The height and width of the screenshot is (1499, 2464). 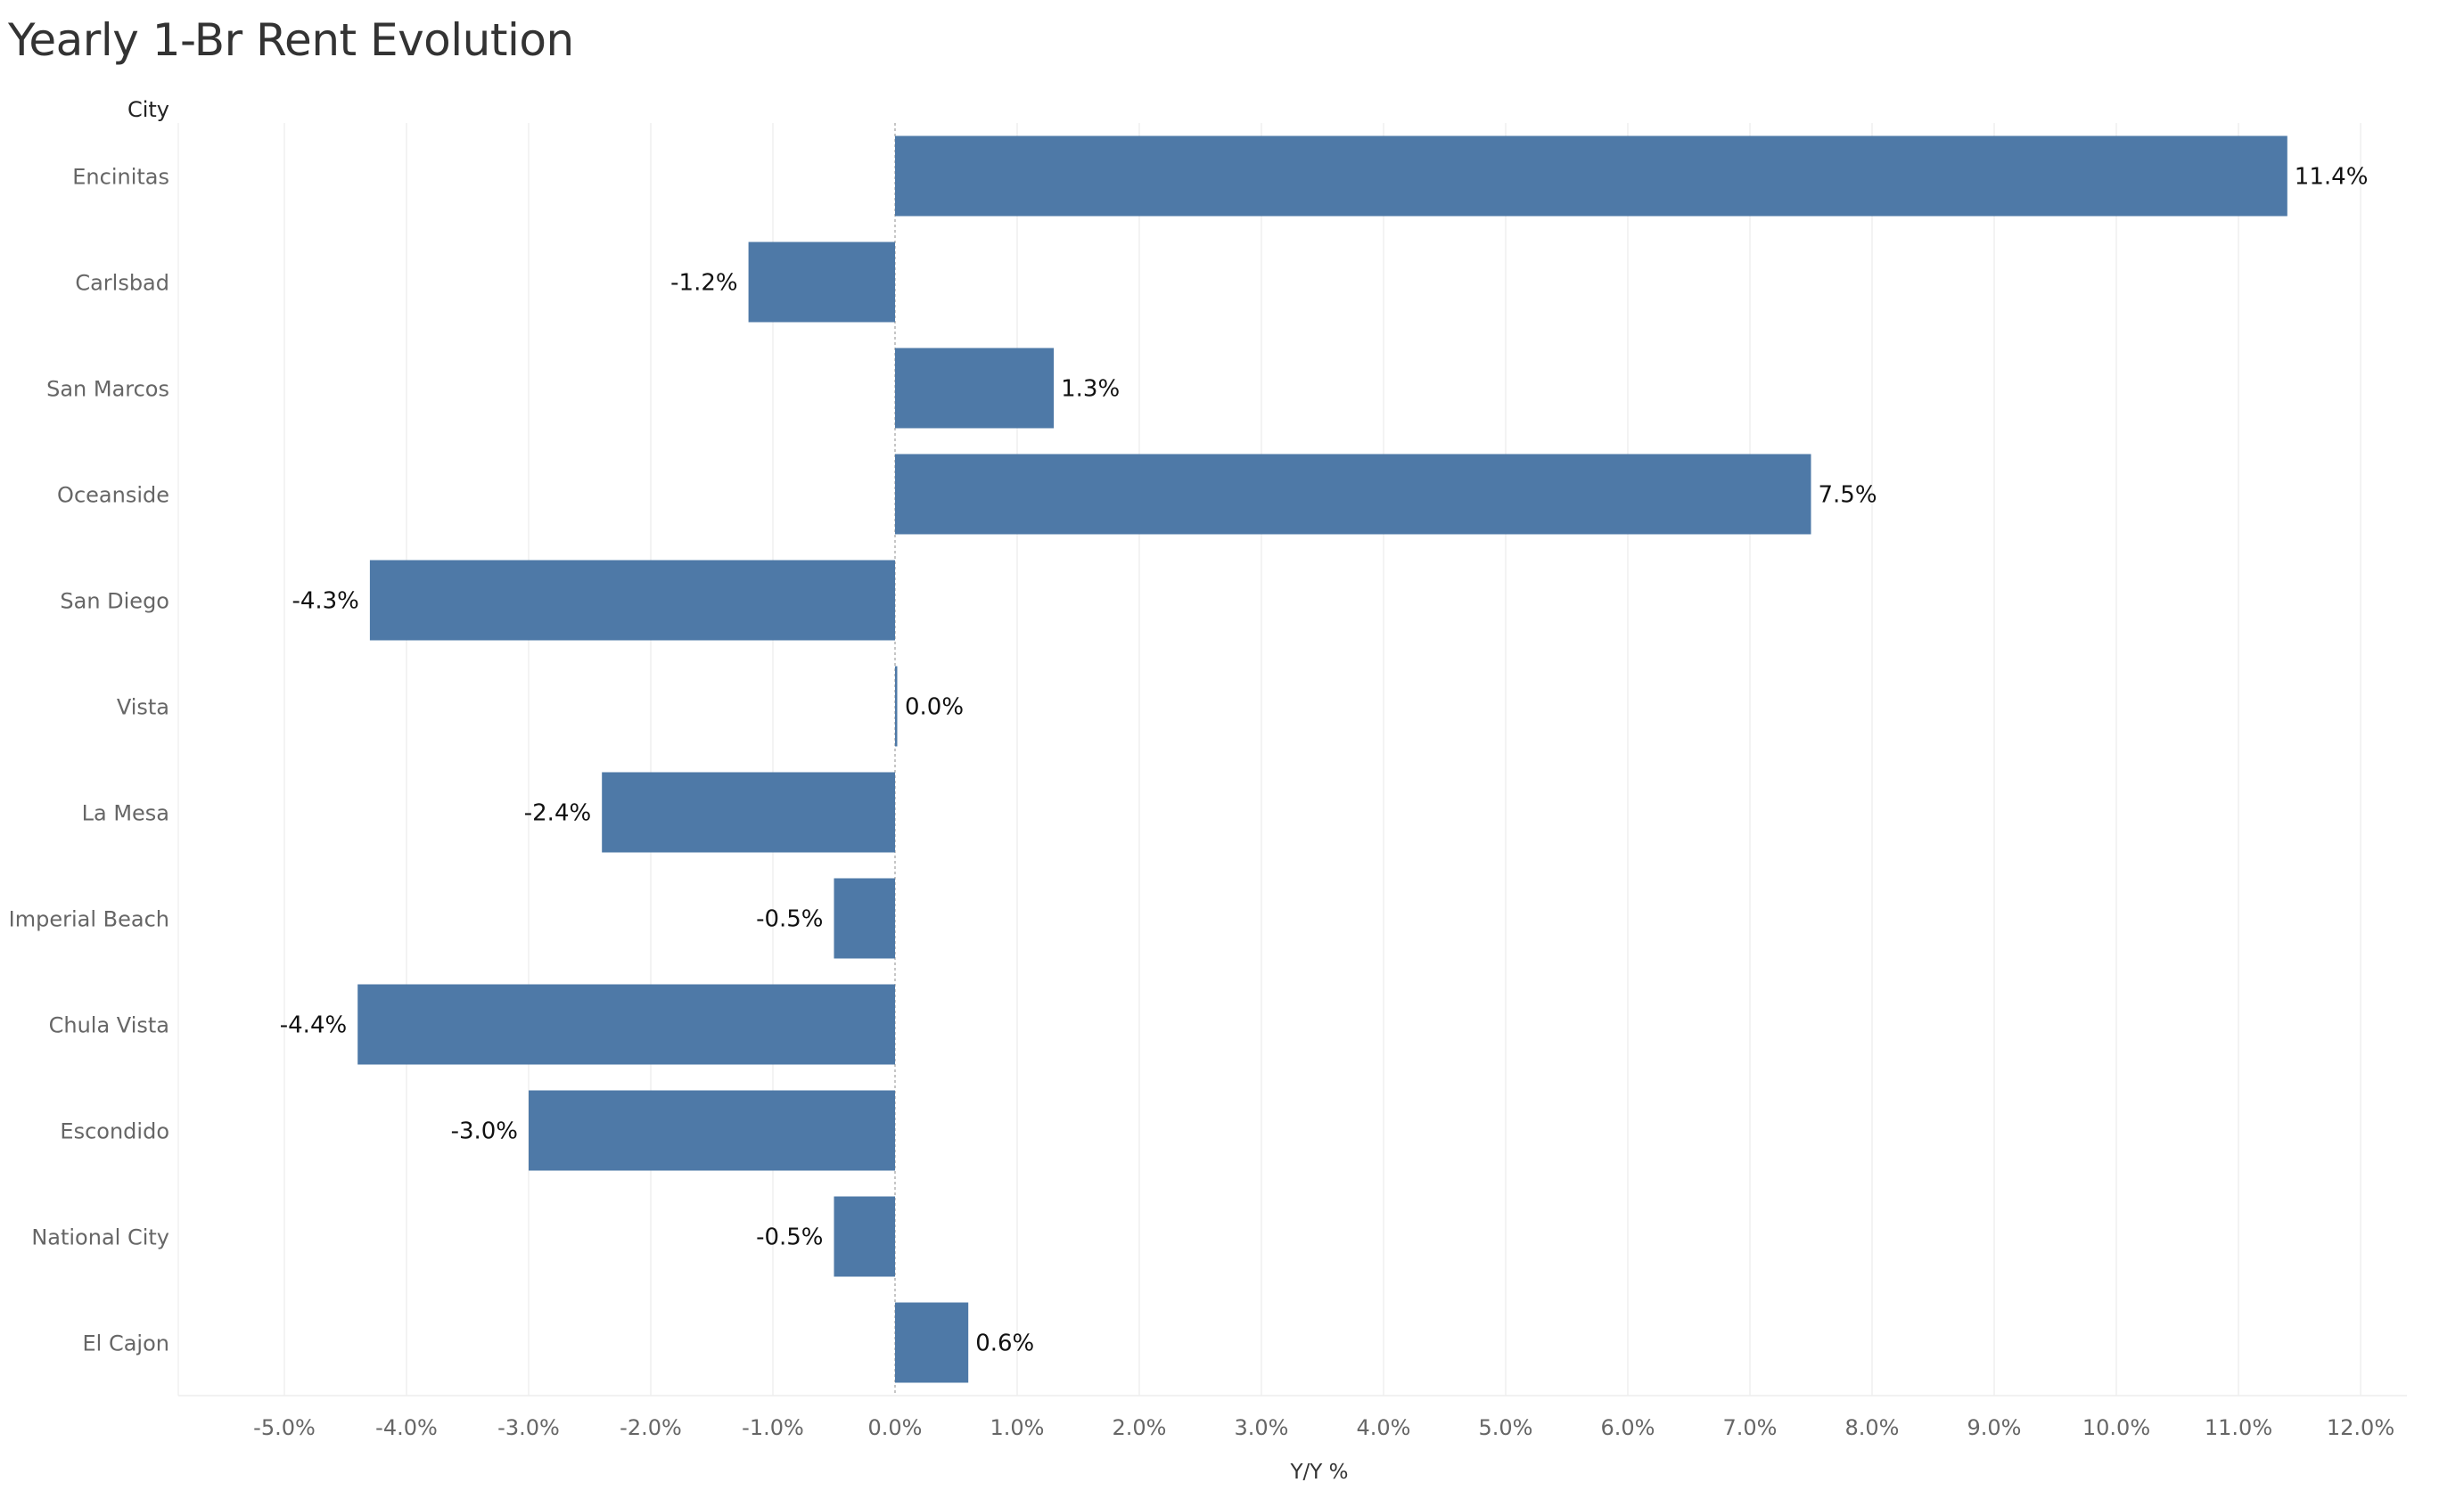 What do you see at coordinates (2116, 1427) in the screenshot?
I see `x-tick-label: 10.0%` at bounding box center [2116, 1427].